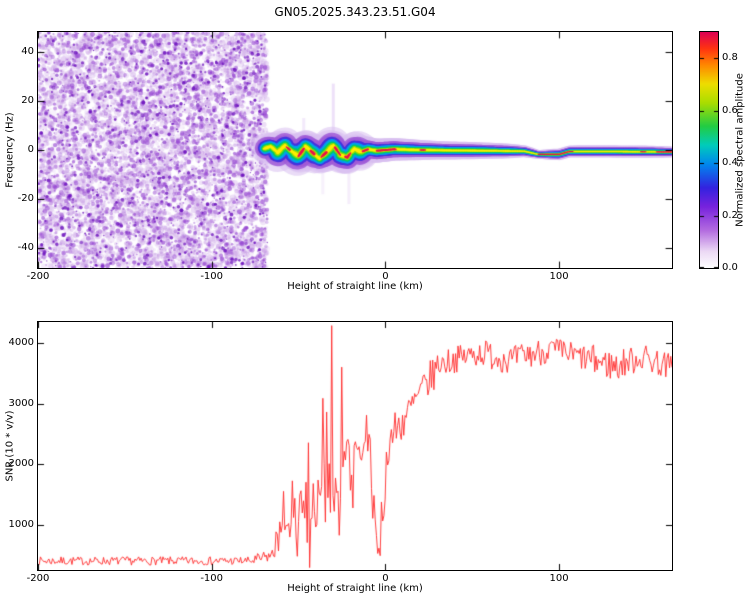 This screenshot has height=600, width=750. What do you see at coordinates (21, 343) in the screenshot?
I see `snr-y-tick-label: 4000` at bounding box center [21, 343].